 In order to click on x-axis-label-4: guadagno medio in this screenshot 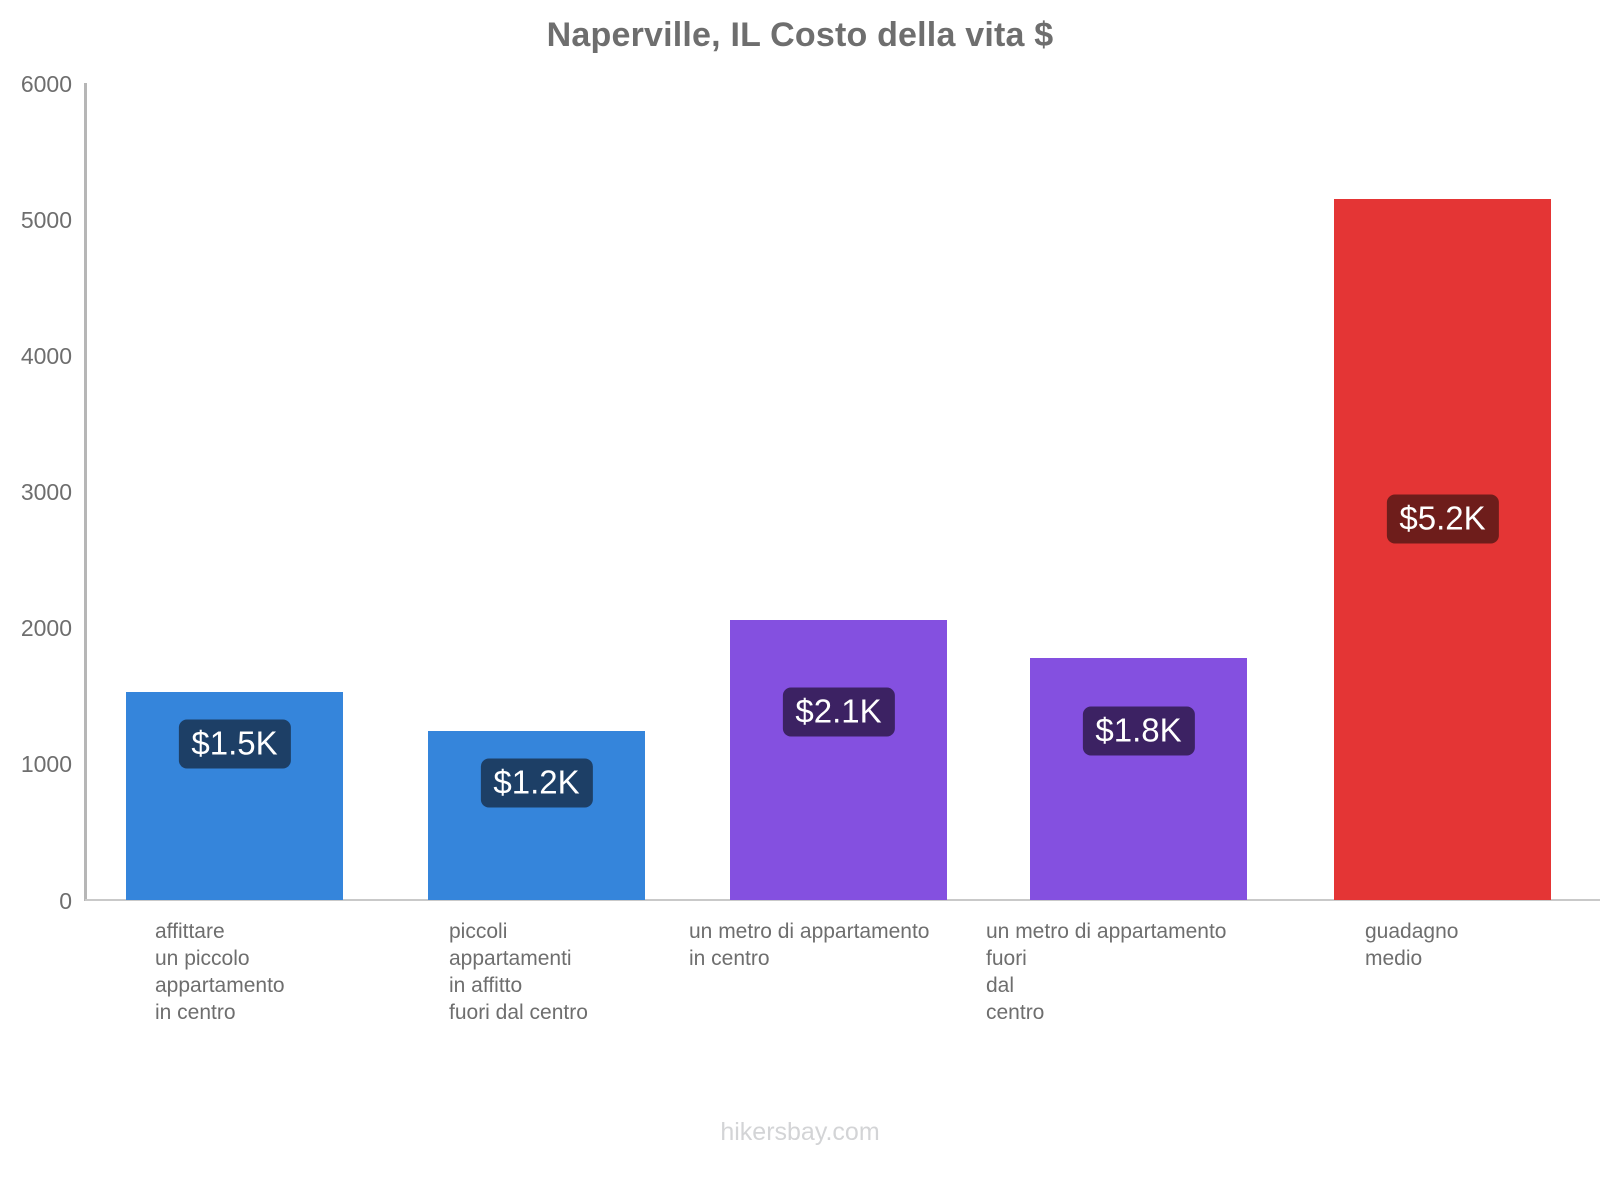, I will do `click(1412, 945)`.